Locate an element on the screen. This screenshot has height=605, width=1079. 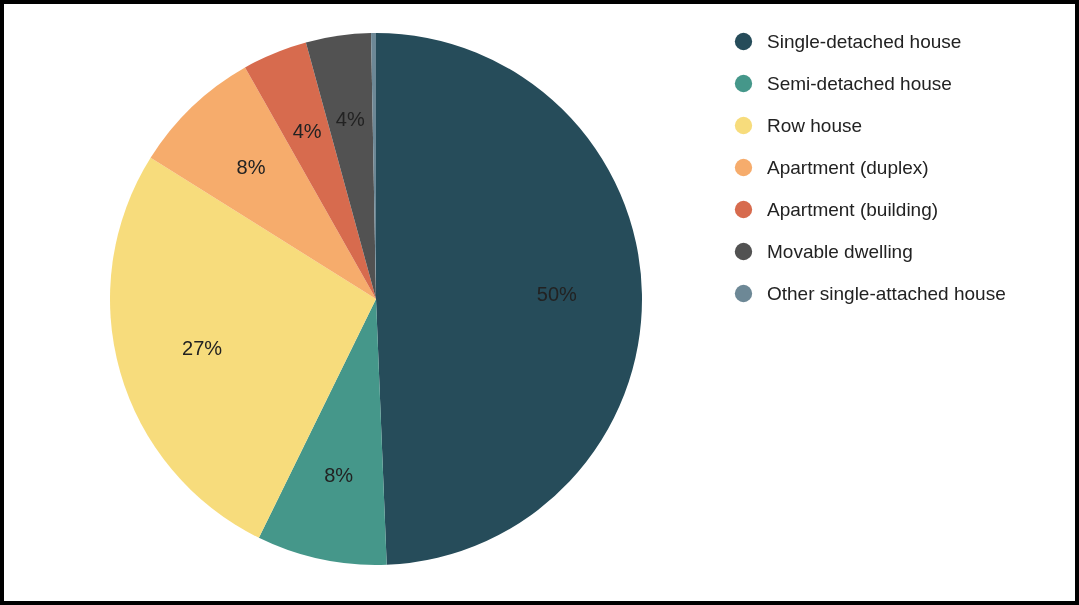
data-label: 27% is located at coordinates (202, 347).